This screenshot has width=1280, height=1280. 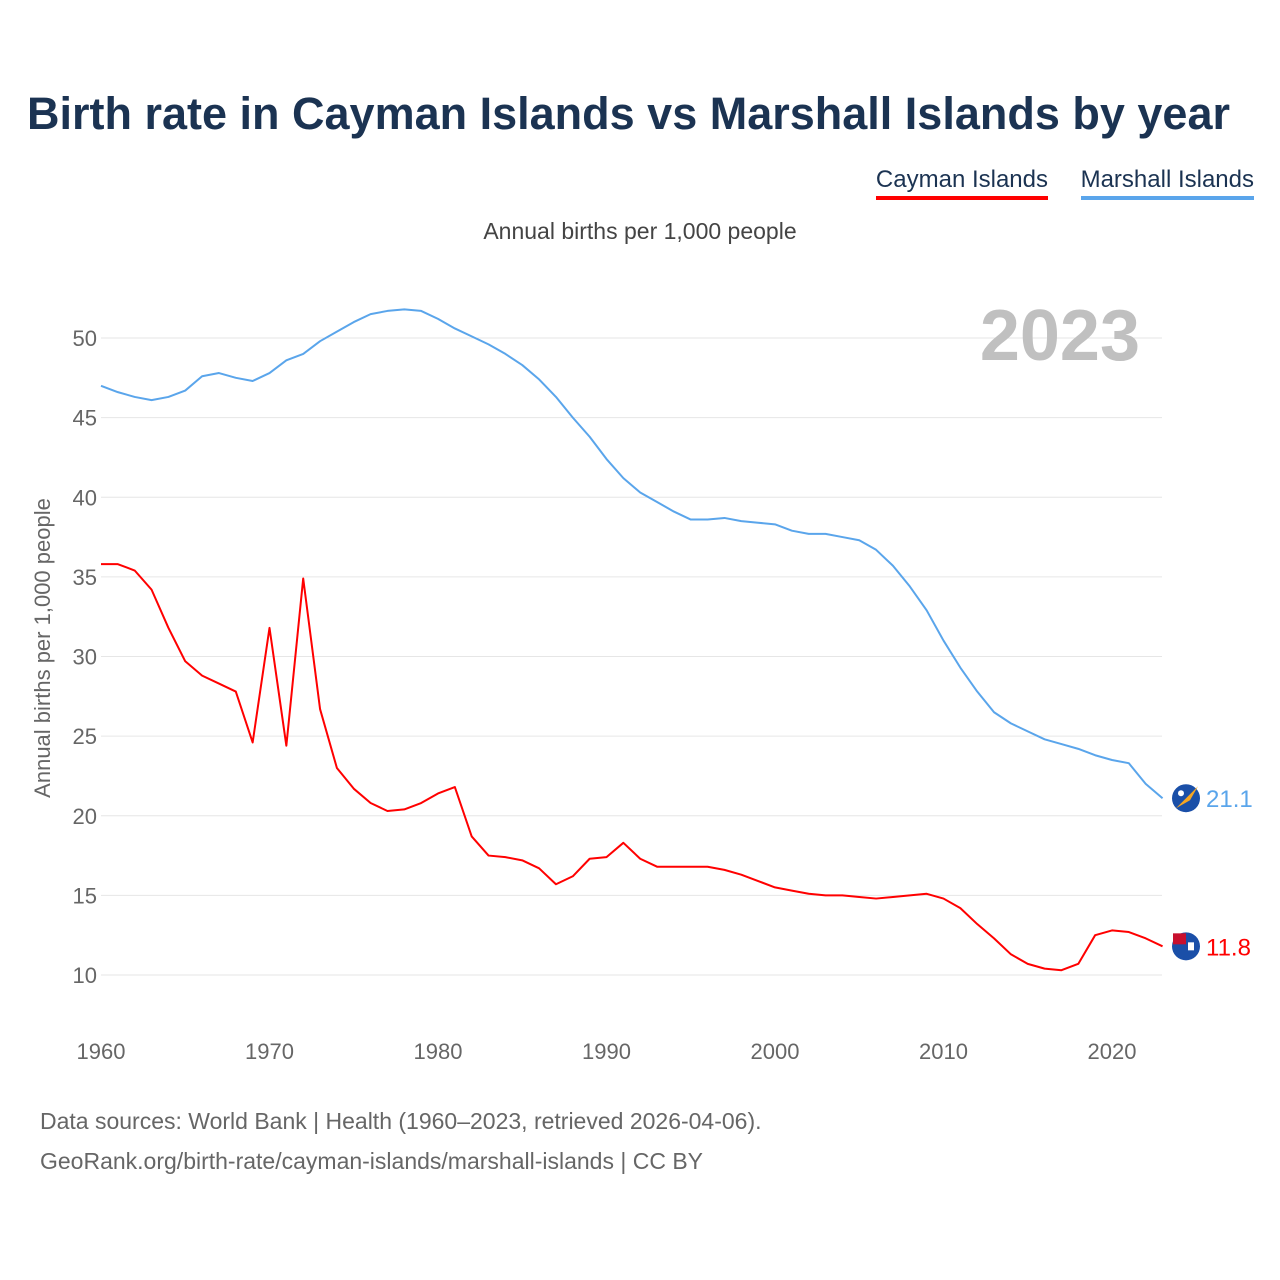 I want to click on y-tick-label: 40, so click(x=85, y=497).